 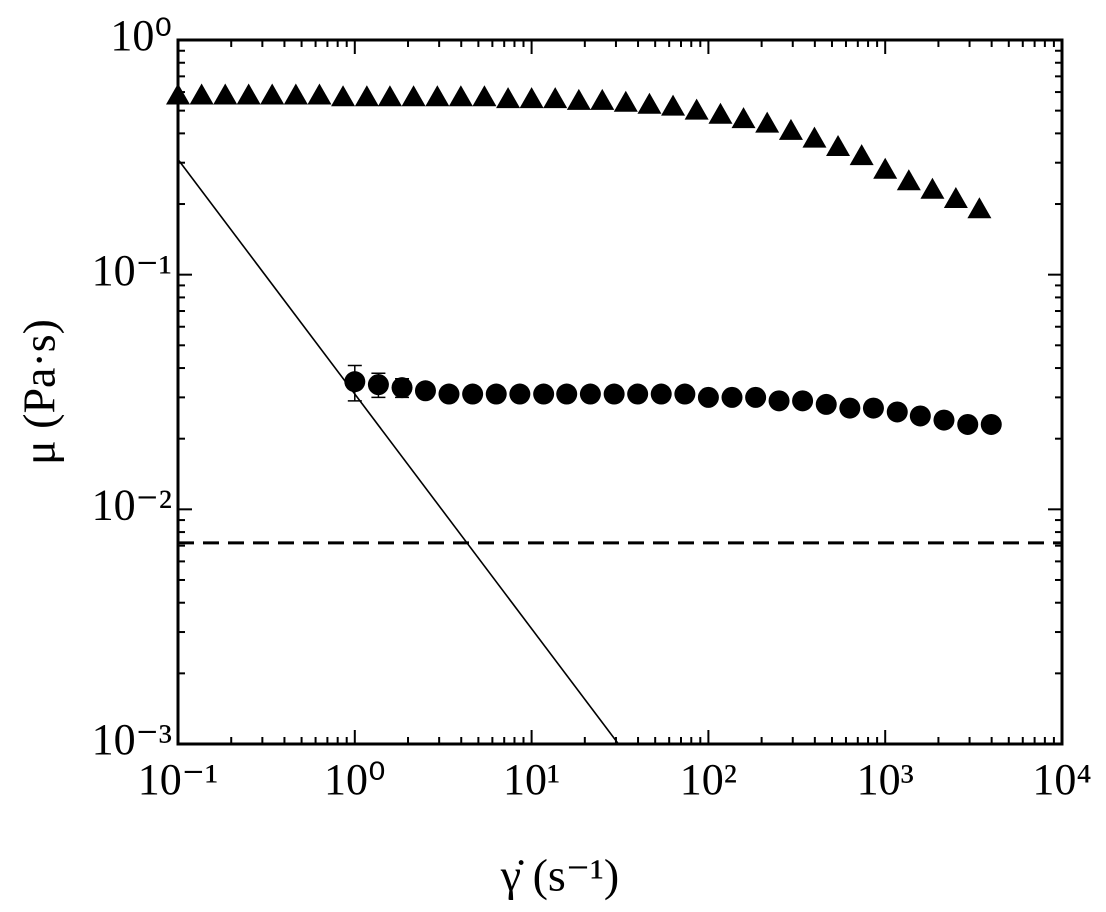 I want to click on x-tick-label: 10³, so click(x=885, y=779).